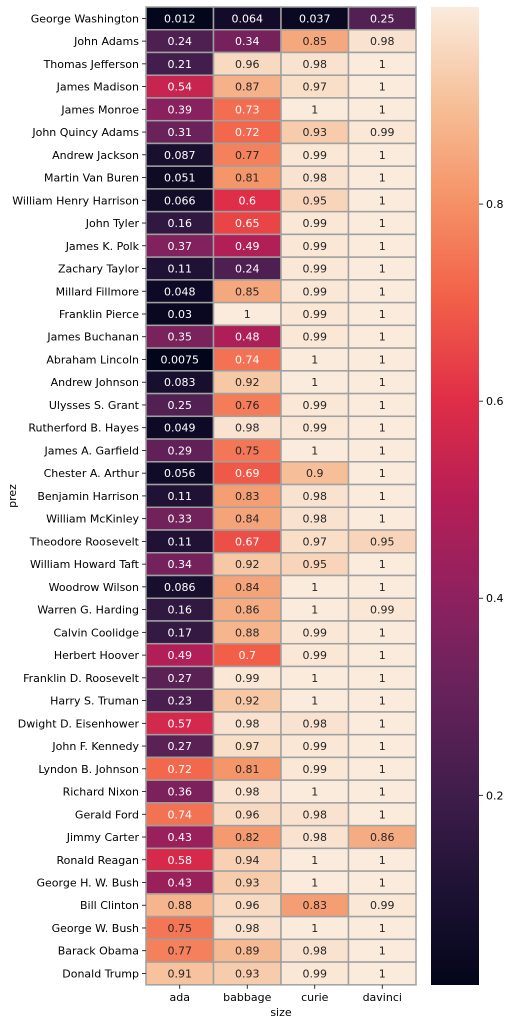 This screenshot has height=1023, width=510. What do you see at coordinates (247, 155) in the screenshot?
I see `cell-value-label: 0.77` at bounding box center [247, 155].